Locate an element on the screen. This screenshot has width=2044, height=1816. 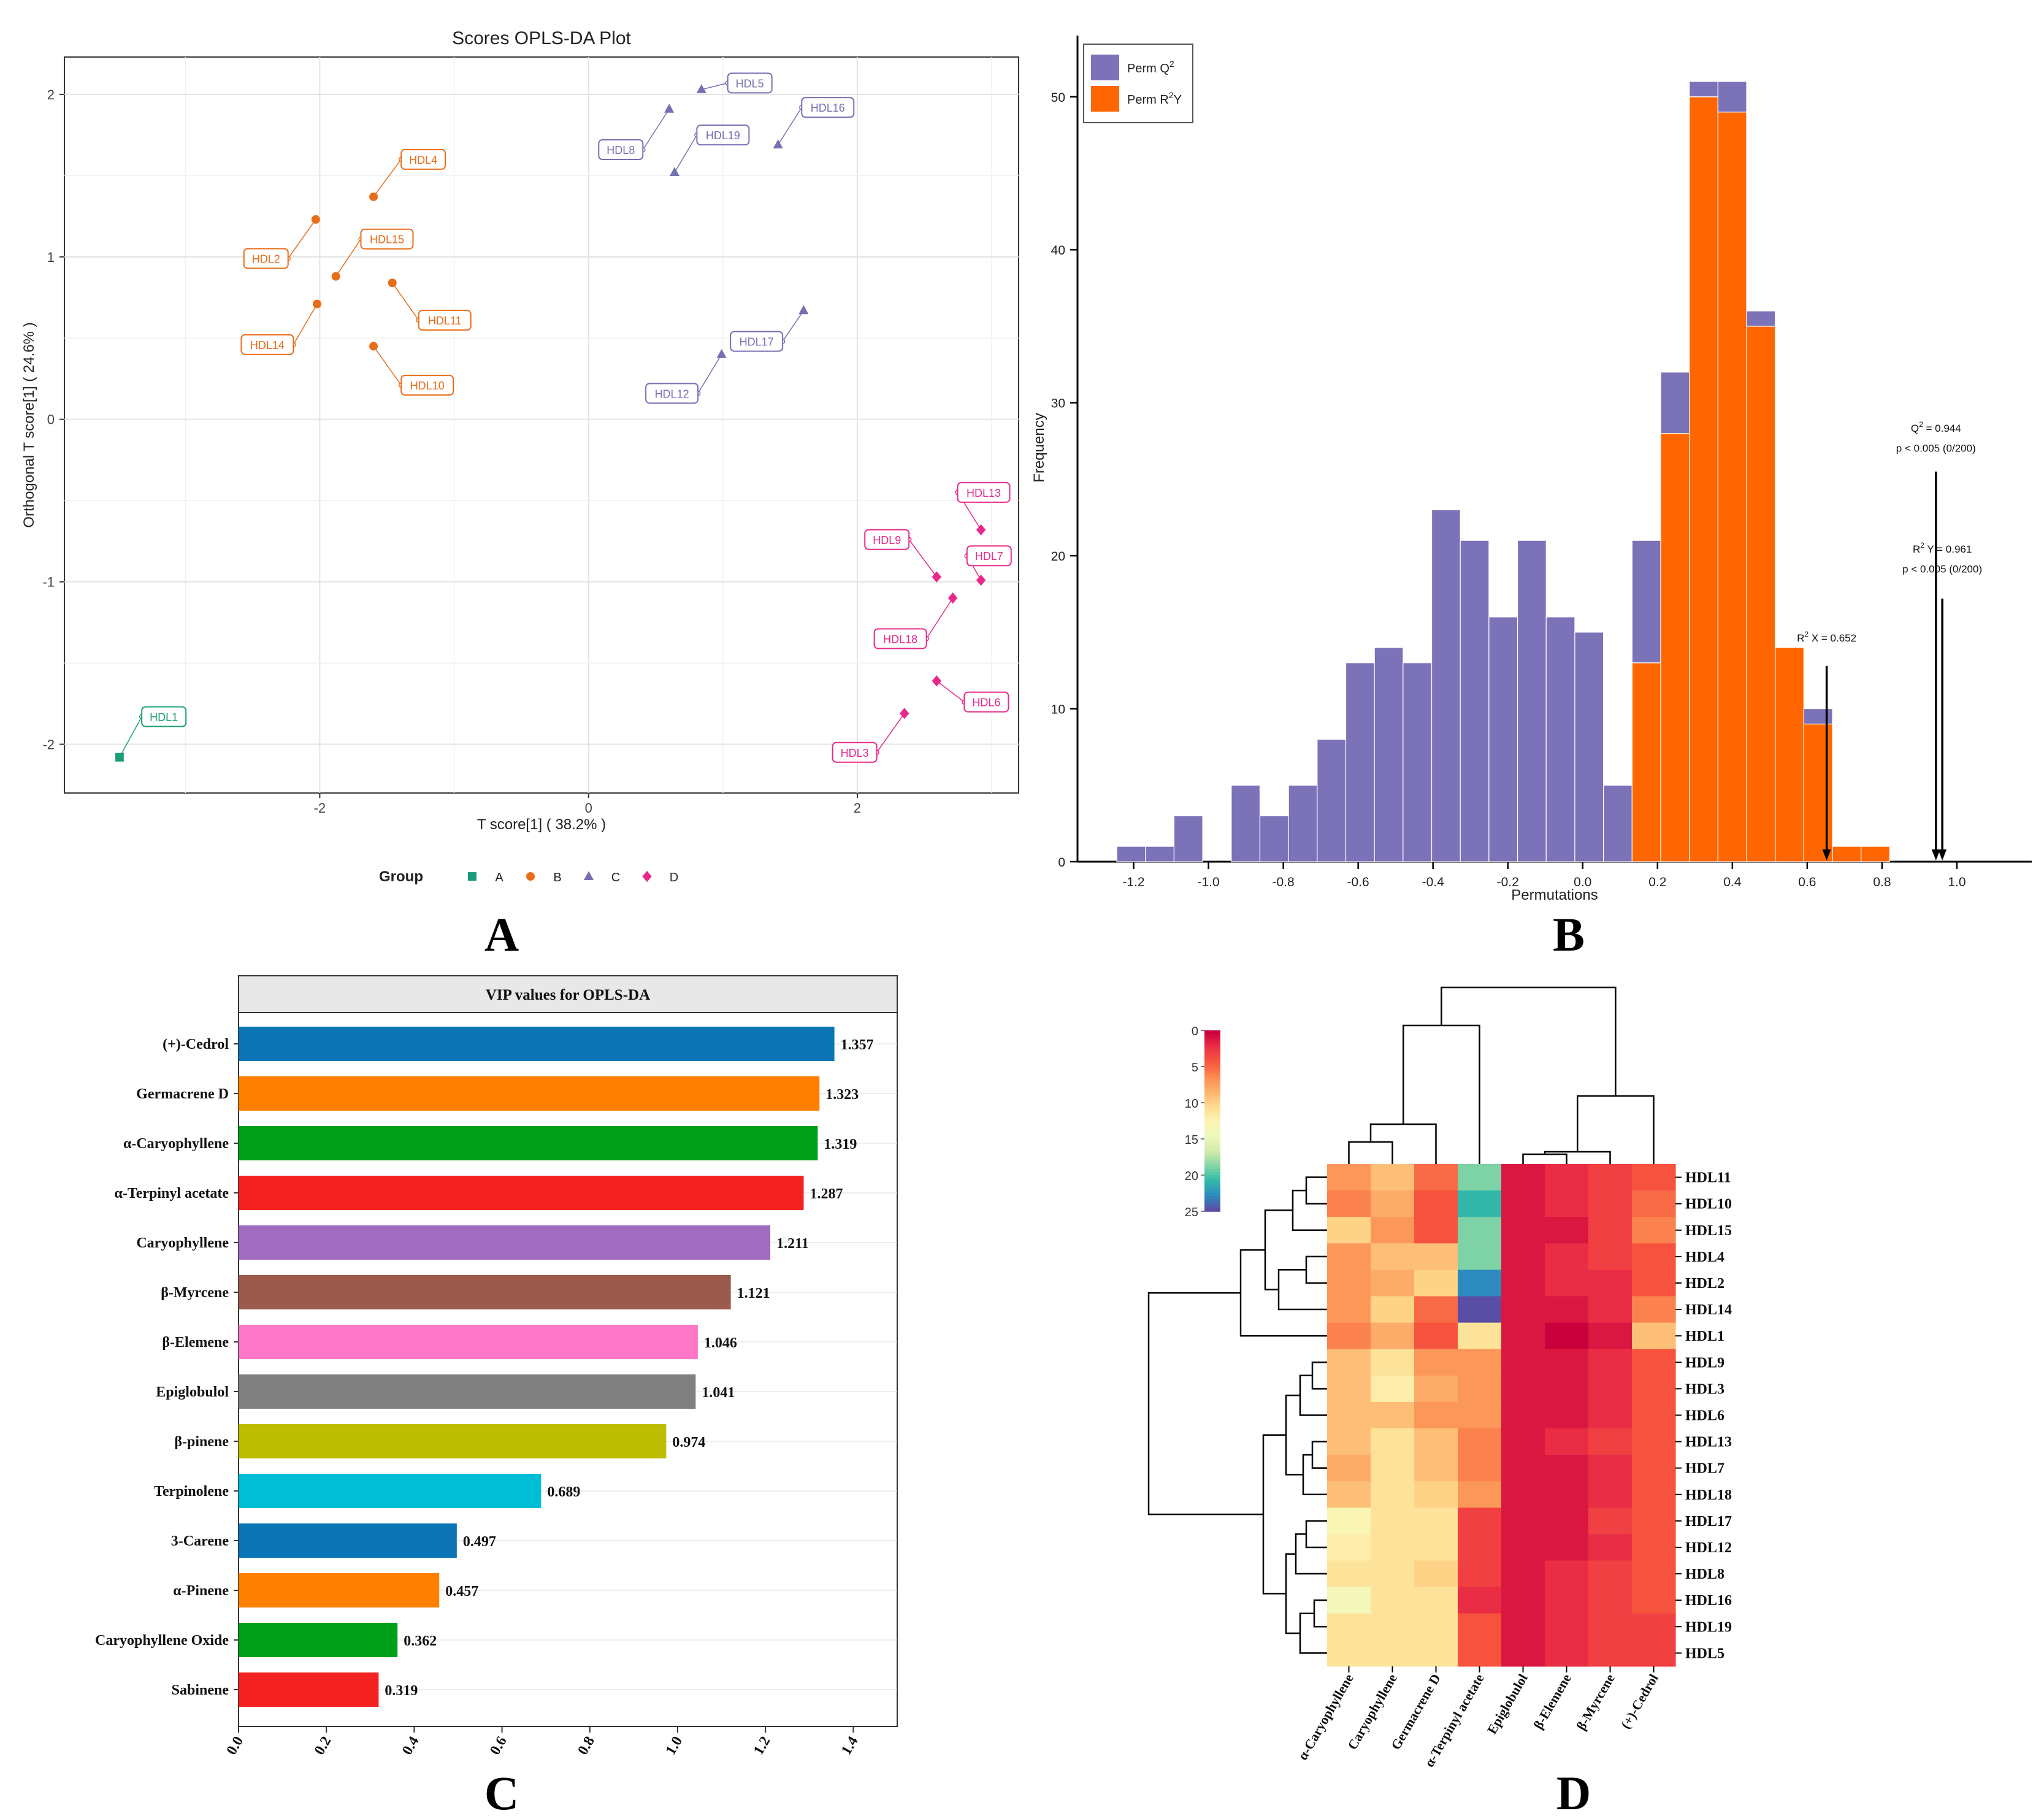
vip-value-caryophyllene: 1.211 is located at coordinates (793, 1244).